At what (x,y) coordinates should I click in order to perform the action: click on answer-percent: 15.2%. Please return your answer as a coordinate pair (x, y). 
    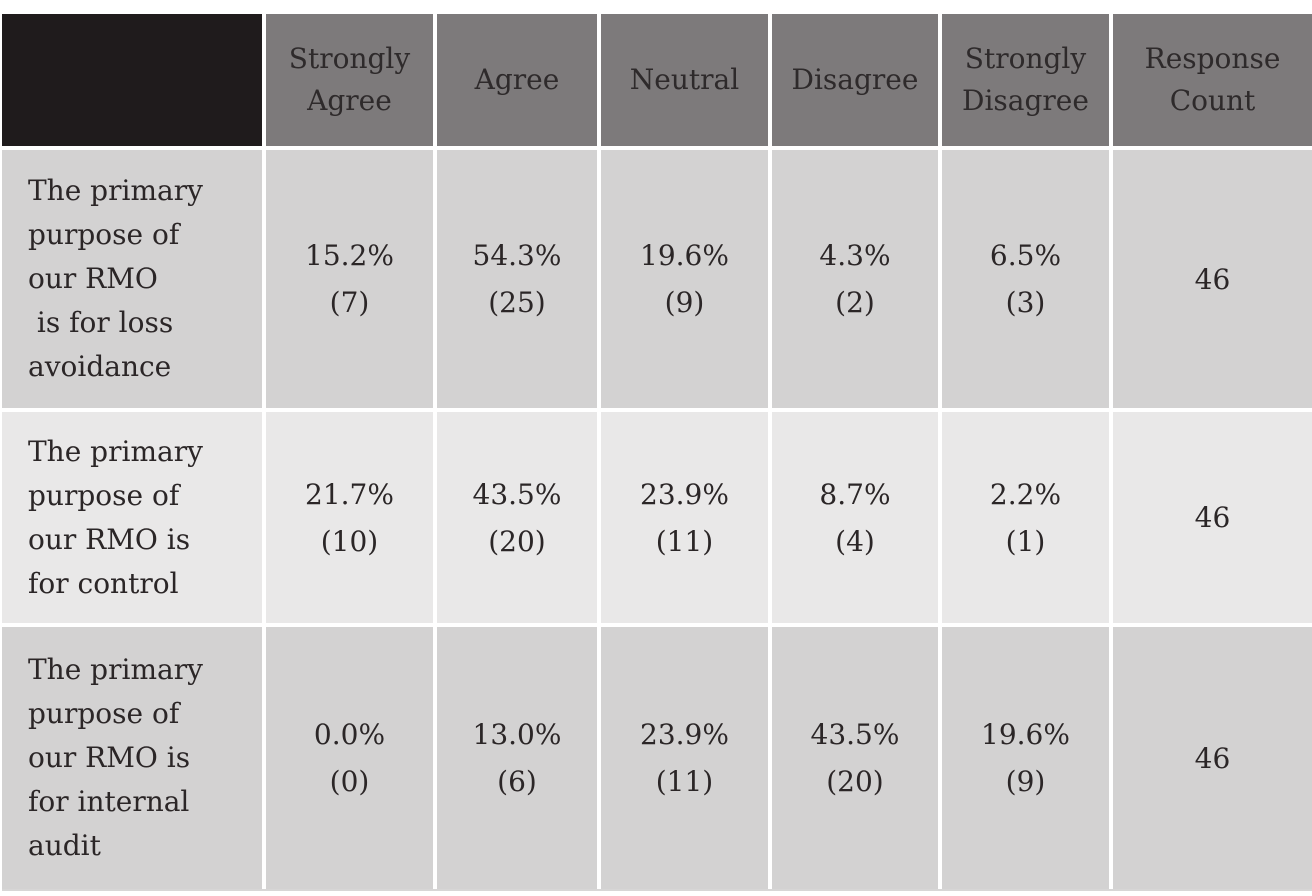
    Looking at the image, I should click on (349, 255).